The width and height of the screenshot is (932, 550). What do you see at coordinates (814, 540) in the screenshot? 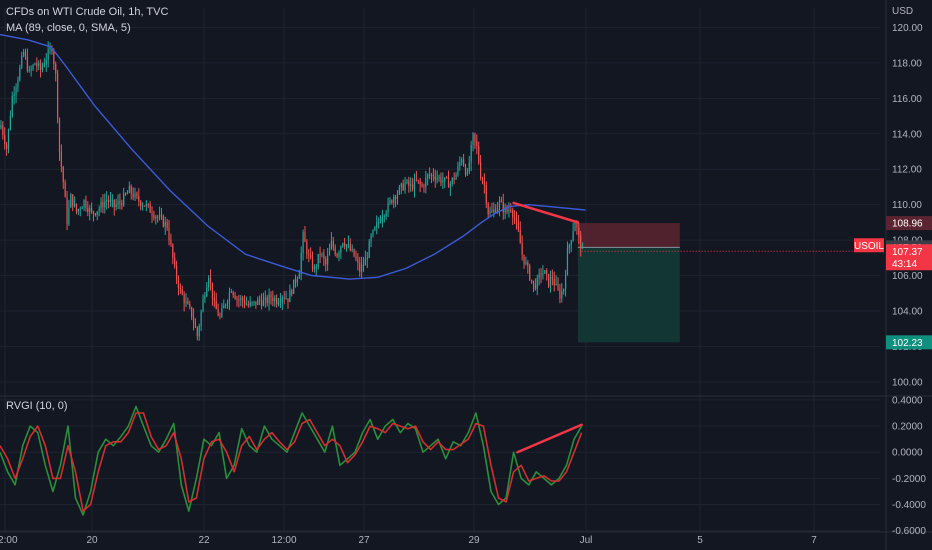
I see `time-tick-label: 7` at bounding box center [814, 540].